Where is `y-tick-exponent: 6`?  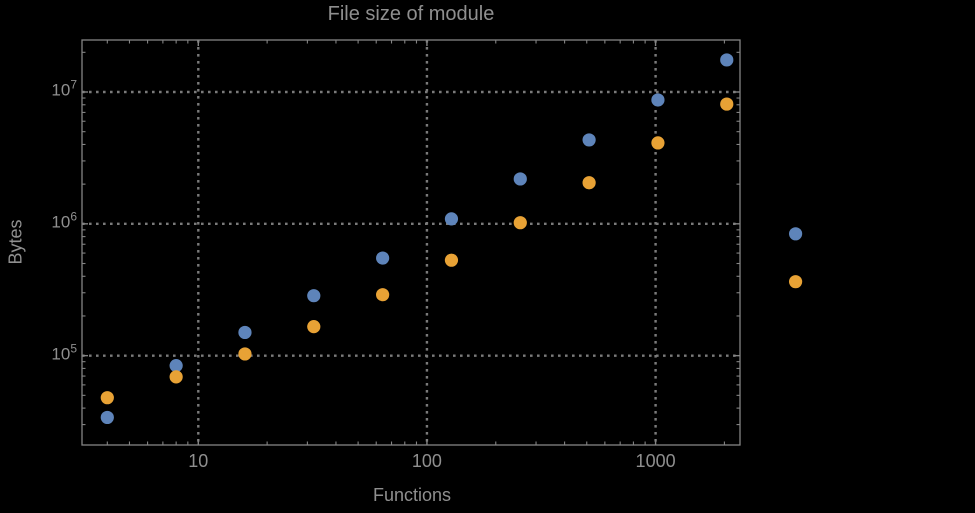 y-tick-exponent: 6 is located at coordinates (73, 216).